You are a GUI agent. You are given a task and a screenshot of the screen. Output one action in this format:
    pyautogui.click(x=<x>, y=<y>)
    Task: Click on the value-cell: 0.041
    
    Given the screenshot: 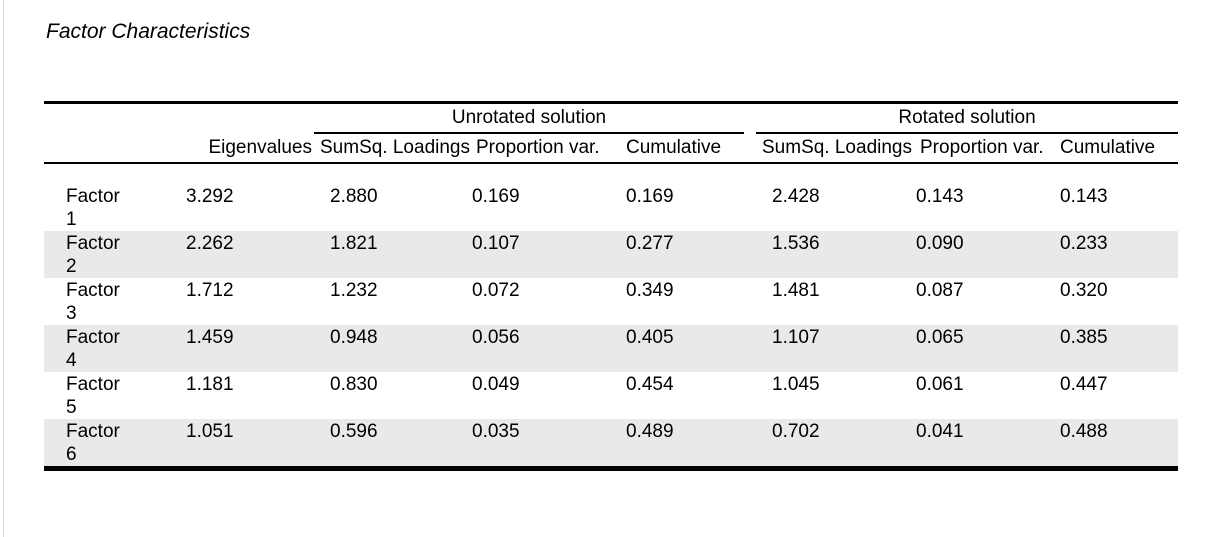 What is the action you would take?
    pyautogui.click(x=971, y=445)
    